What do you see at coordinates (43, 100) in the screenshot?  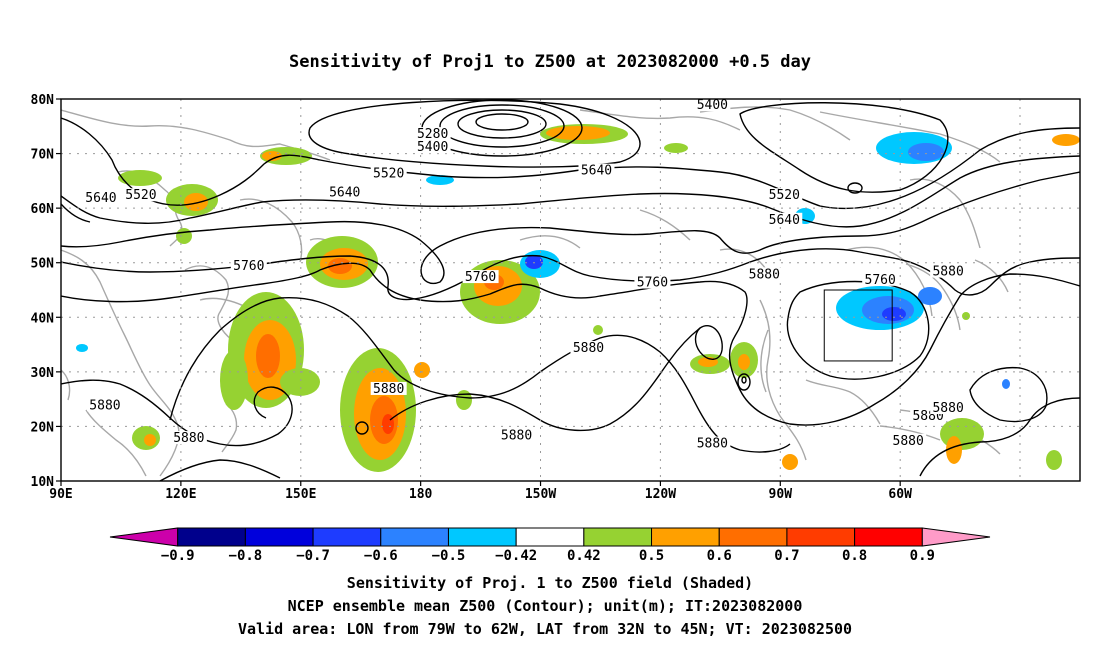 I see `lat-tick-label: 80N` at bounding box center [43, 100].